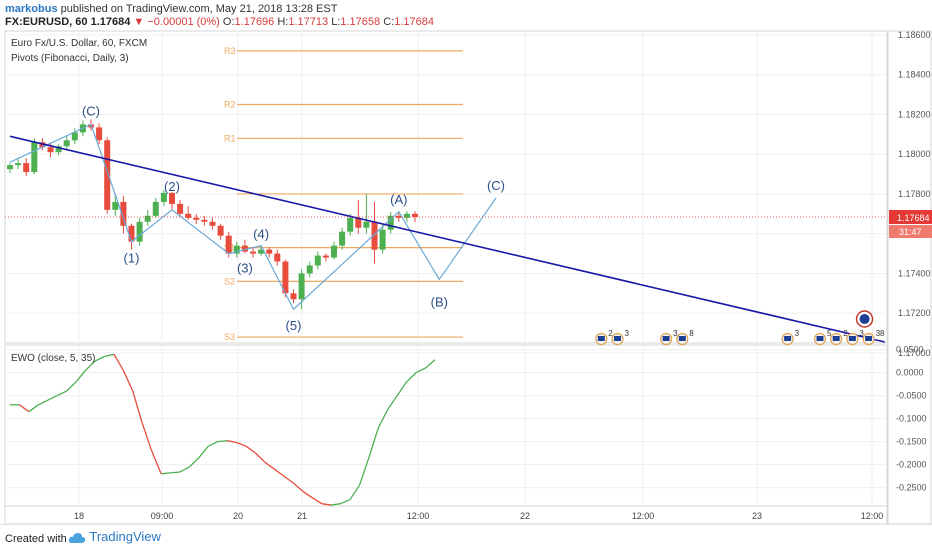 This screenshot has height=551, width=932. I want to click on current-price-label: 1.17684, so click(913, 218).